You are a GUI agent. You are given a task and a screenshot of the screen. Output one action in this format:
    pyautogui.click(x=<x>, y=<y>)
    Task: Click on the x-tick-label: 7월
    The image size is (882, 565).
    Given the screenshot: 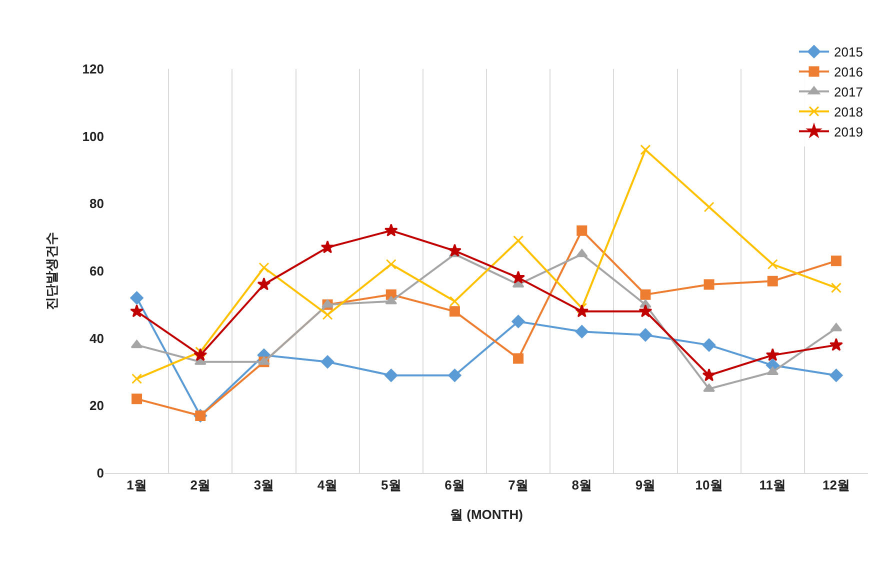 What is the action you would take?
    pyautogui.click(x=518, y=485)
    